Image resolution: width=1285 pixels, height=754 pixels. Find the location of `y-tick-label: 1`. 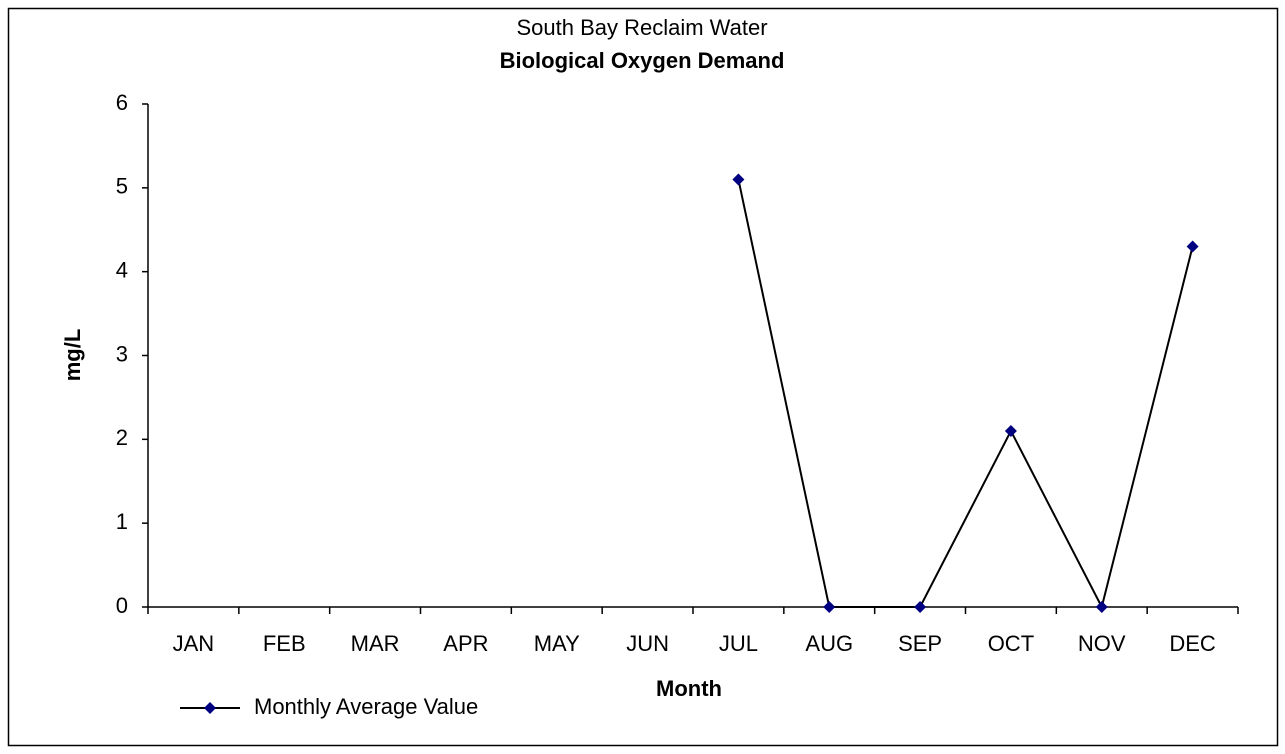

y-tick-label: 1 is located at coordinates (122, 521).